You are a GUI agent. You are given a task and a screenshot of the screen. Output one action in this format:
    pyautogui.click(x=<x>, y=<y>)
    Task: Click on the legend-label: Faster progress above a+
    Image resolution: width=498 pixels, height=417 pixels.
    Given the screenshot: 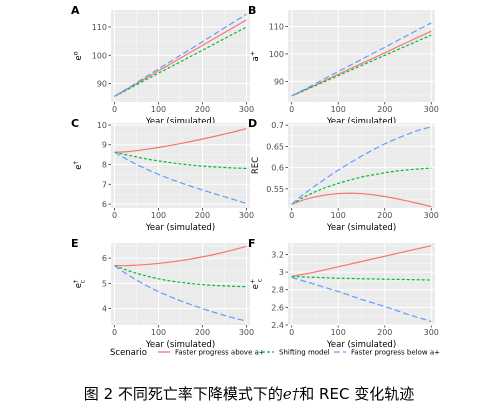 What is the action you would take?
    pyautogui.click(x=220, y=353)
    